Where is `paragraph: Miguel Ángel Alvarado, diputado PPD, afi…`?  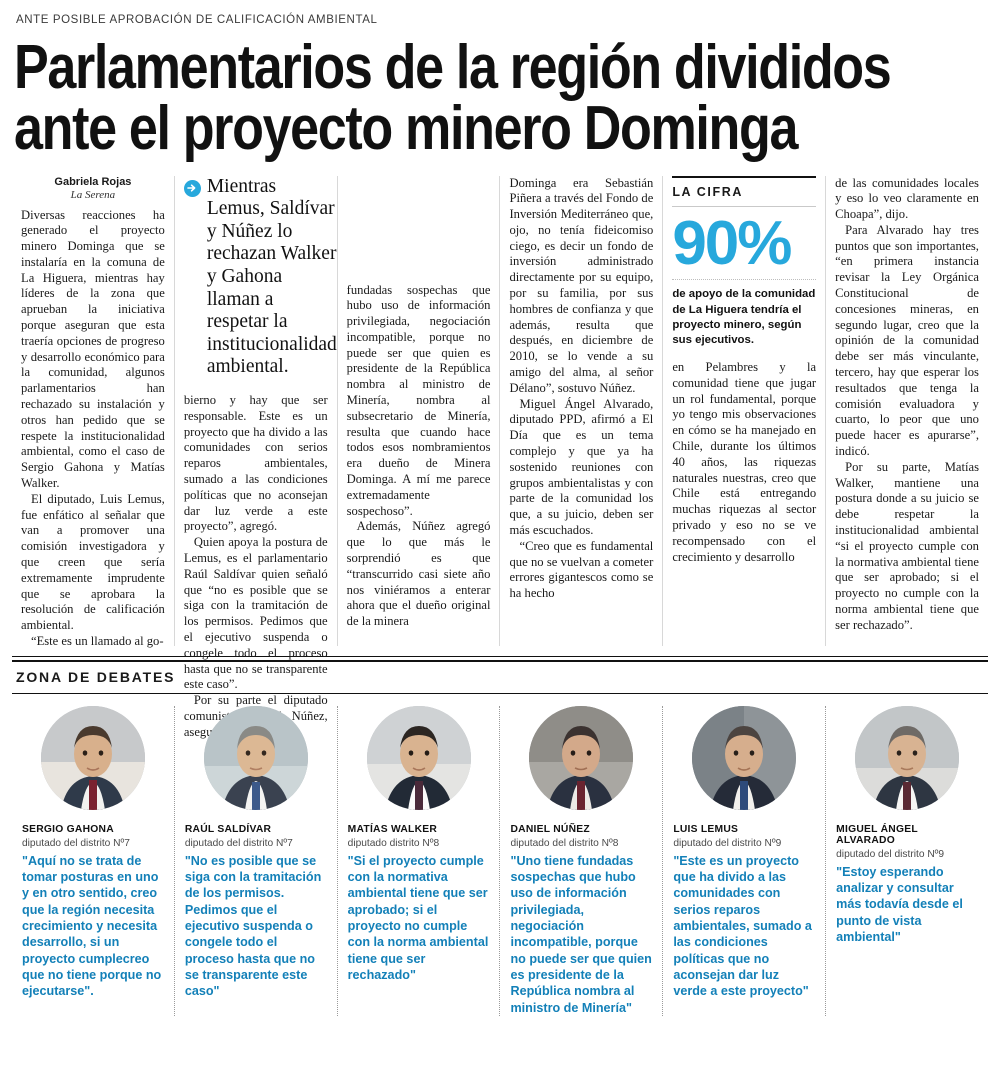
paragraph: Miguel Ángel Alvarado, diputado PPD, afi… is located at coordinates (581, 467).